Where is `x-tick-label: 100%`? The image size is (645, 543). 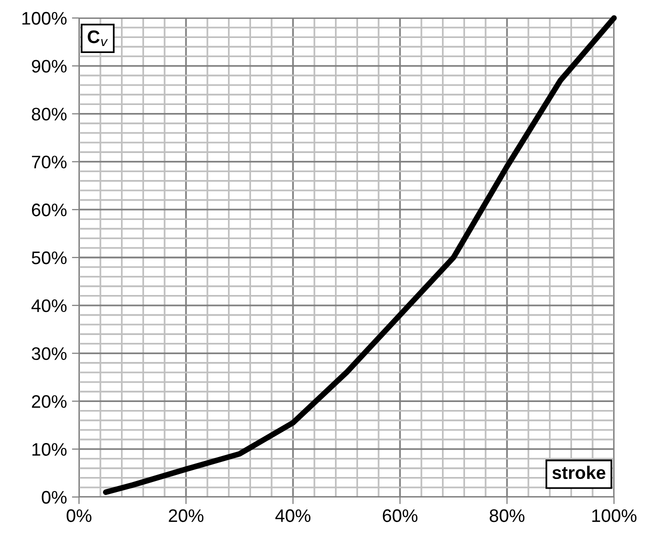 x-tick-label: 100% is located at coordinates (614, 515).